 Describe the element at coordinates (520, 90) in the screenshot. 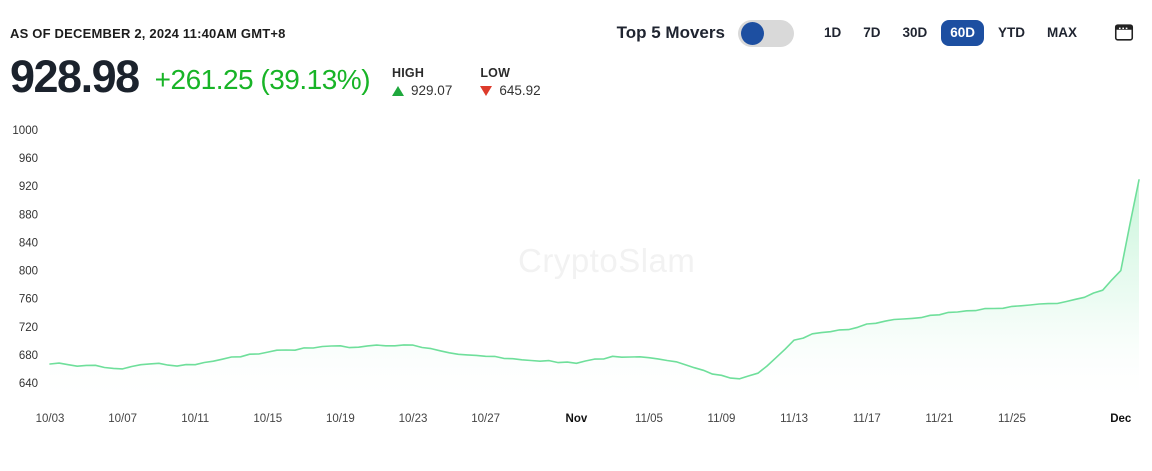

I see `low-value: 645.92` at that location.